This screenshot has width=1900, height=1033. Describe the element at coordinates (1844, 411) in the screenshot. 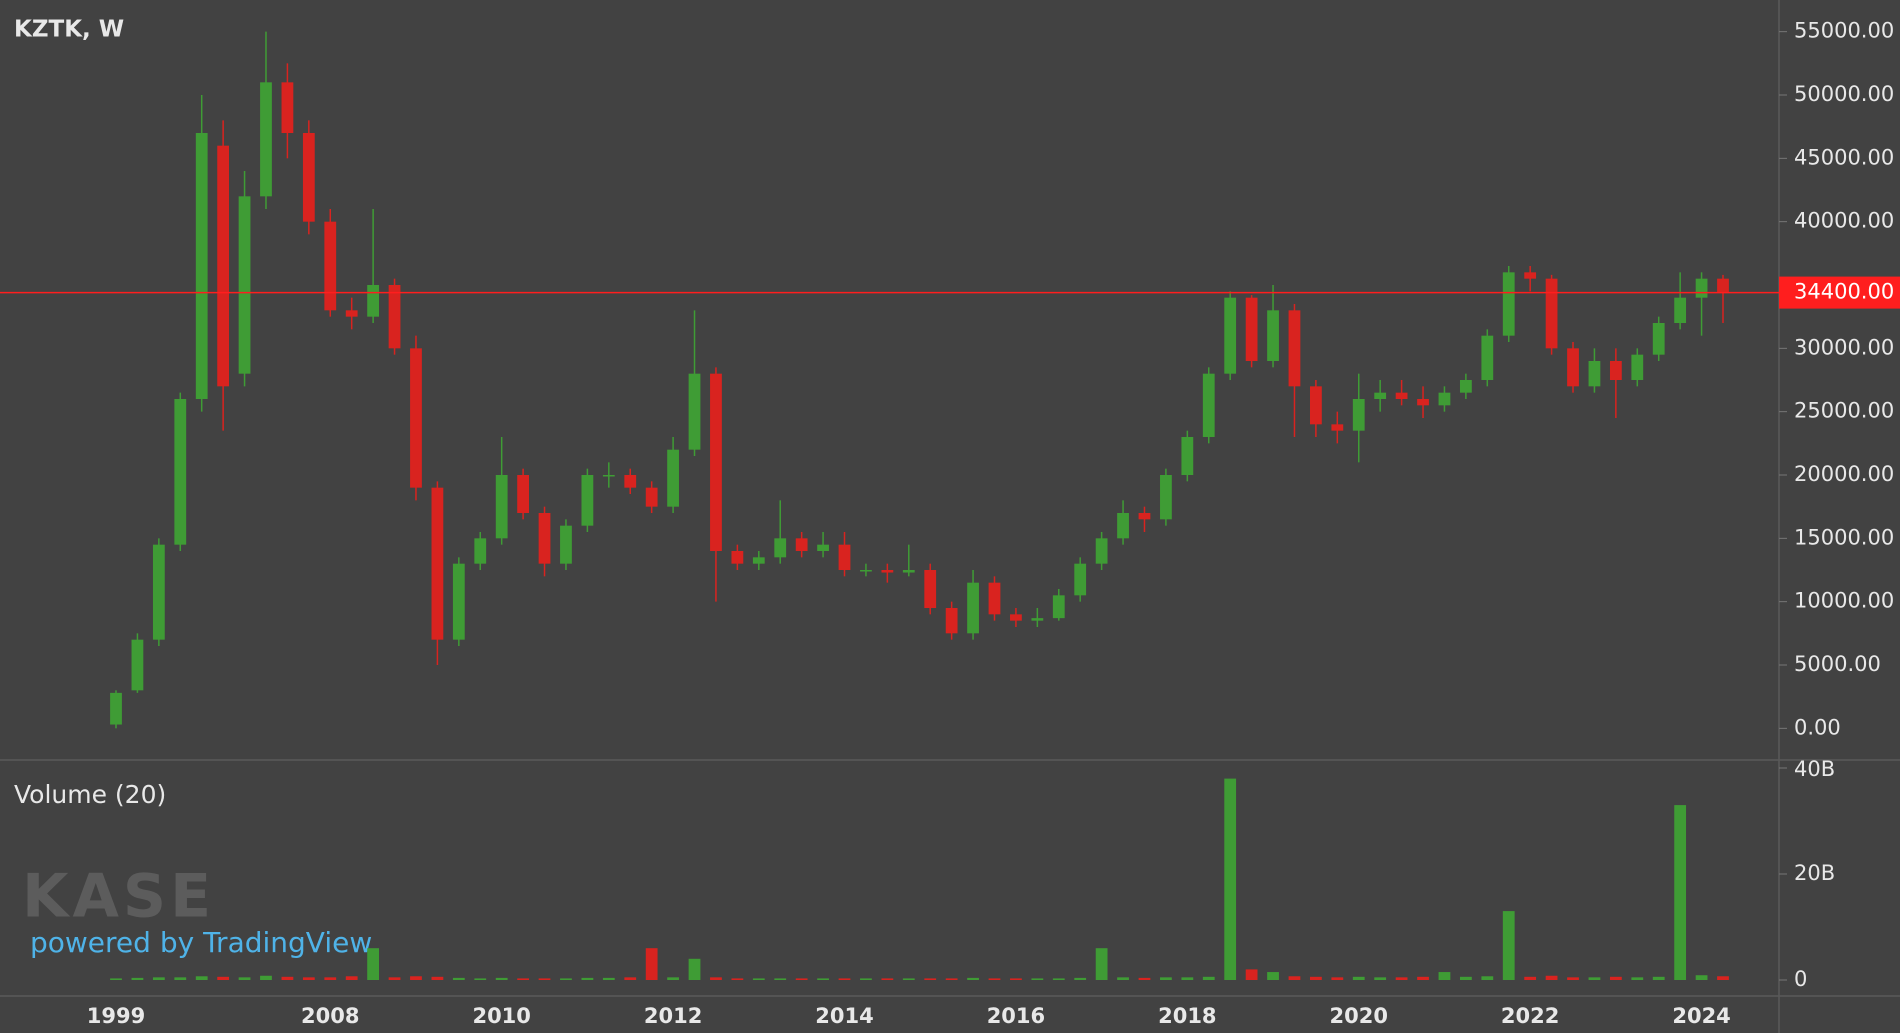

I see `y-tick-label: 25000.00` at that location.